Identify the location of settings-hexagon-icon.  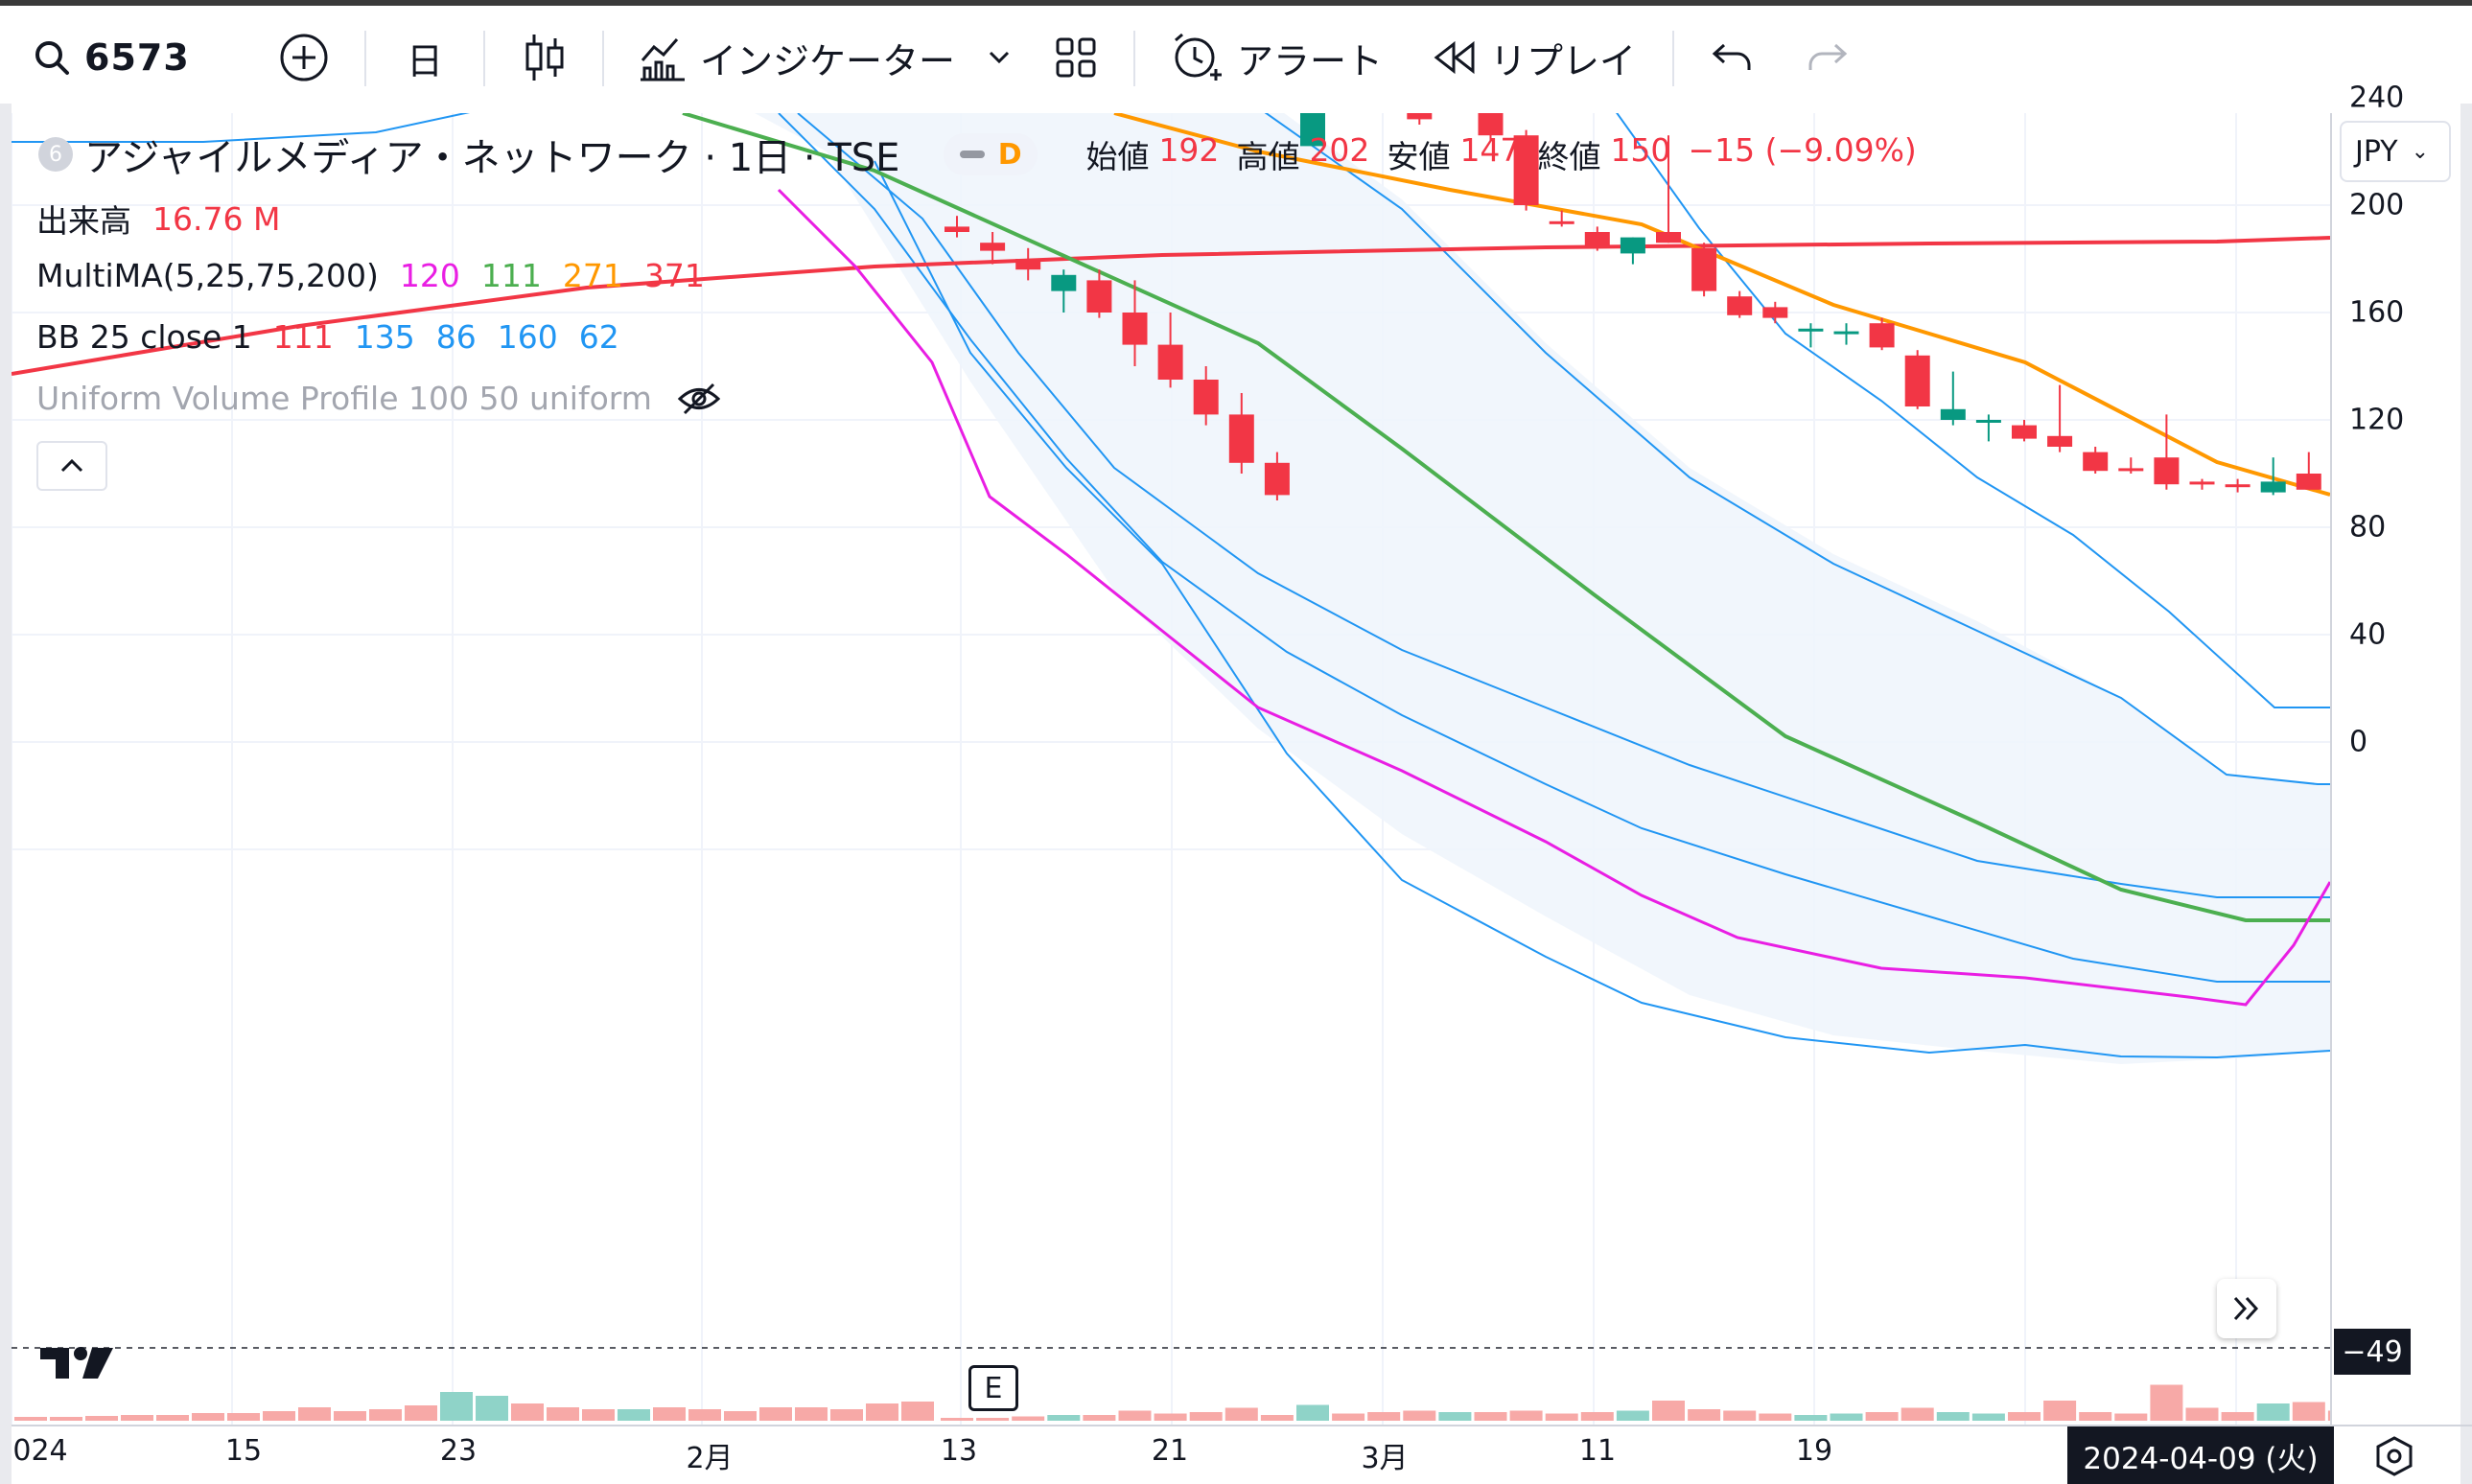
(2394, 1456).